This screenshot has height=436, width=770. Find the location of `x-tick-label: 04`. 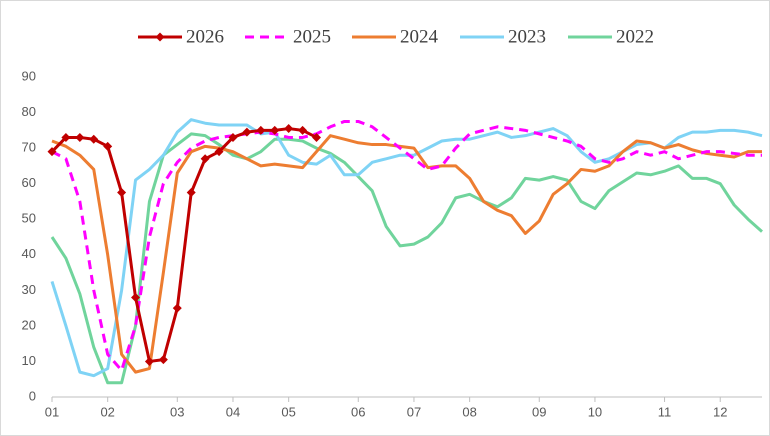

x-tick-label: 04 is located at coordinates (233, 411).